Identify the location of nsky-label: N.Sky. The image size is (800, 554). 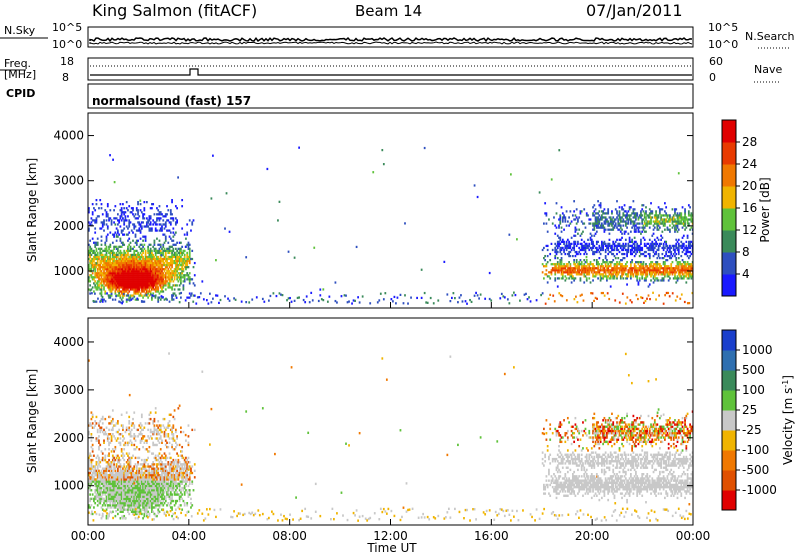
(20, 30).